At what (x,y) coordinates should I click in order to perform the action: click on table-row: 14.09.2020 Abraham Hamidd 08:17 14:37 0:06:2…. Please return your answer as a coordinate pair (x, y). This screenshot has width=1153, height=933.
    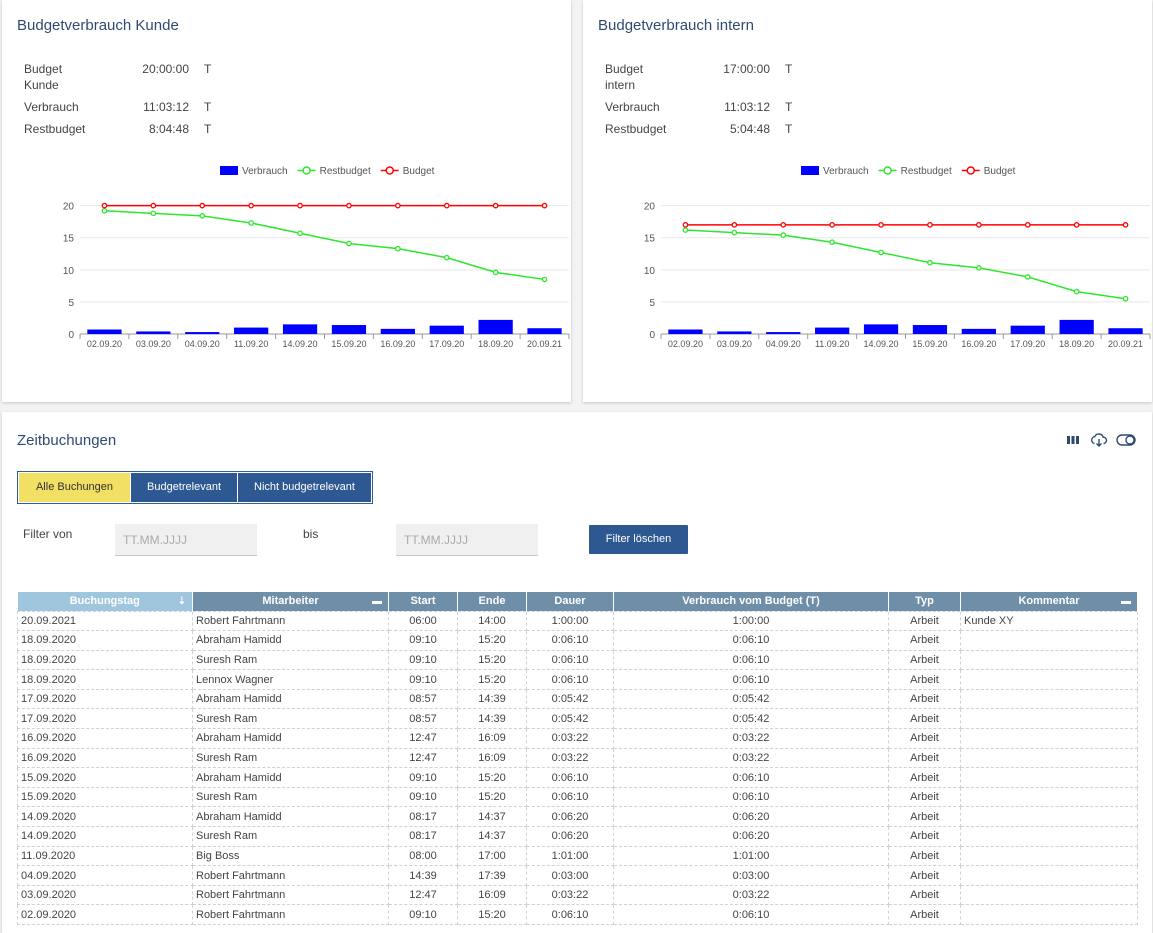
    Looking at the image, I should click on (577, 817).